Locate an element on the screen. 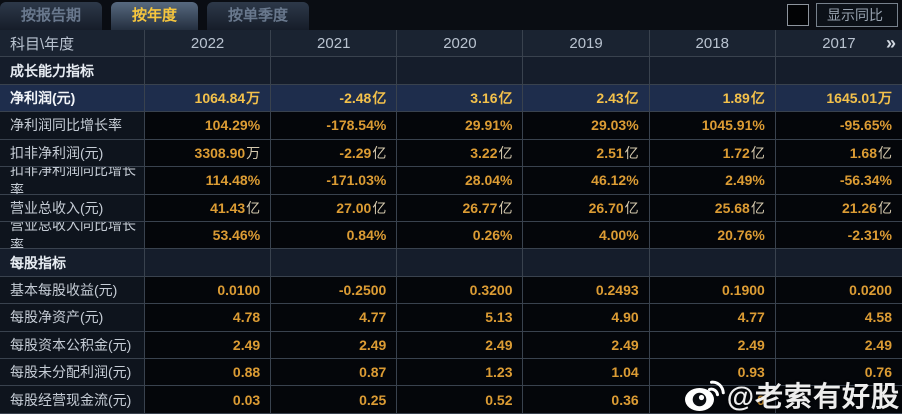 The image size is (902, 414). value-number: 0.88 is located at coordinates (246, 372).